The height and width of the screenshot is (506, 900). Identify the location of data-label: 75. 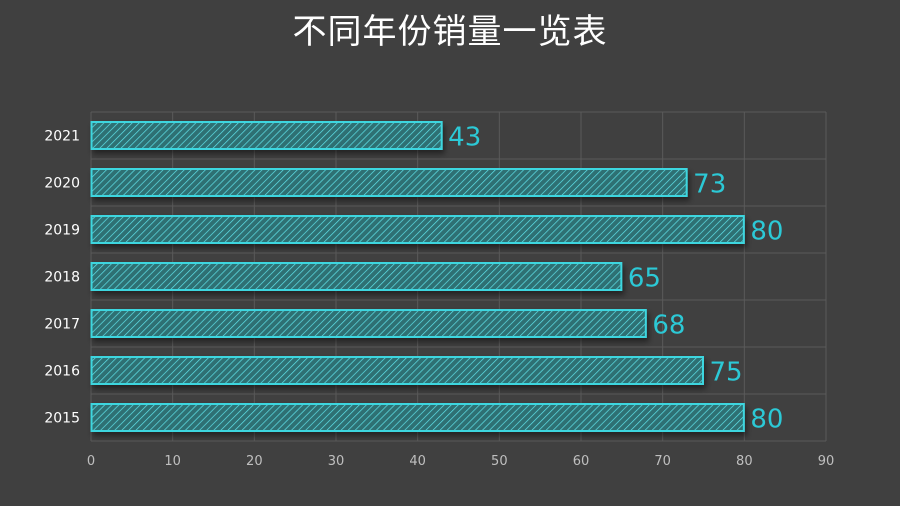
(726, 373).